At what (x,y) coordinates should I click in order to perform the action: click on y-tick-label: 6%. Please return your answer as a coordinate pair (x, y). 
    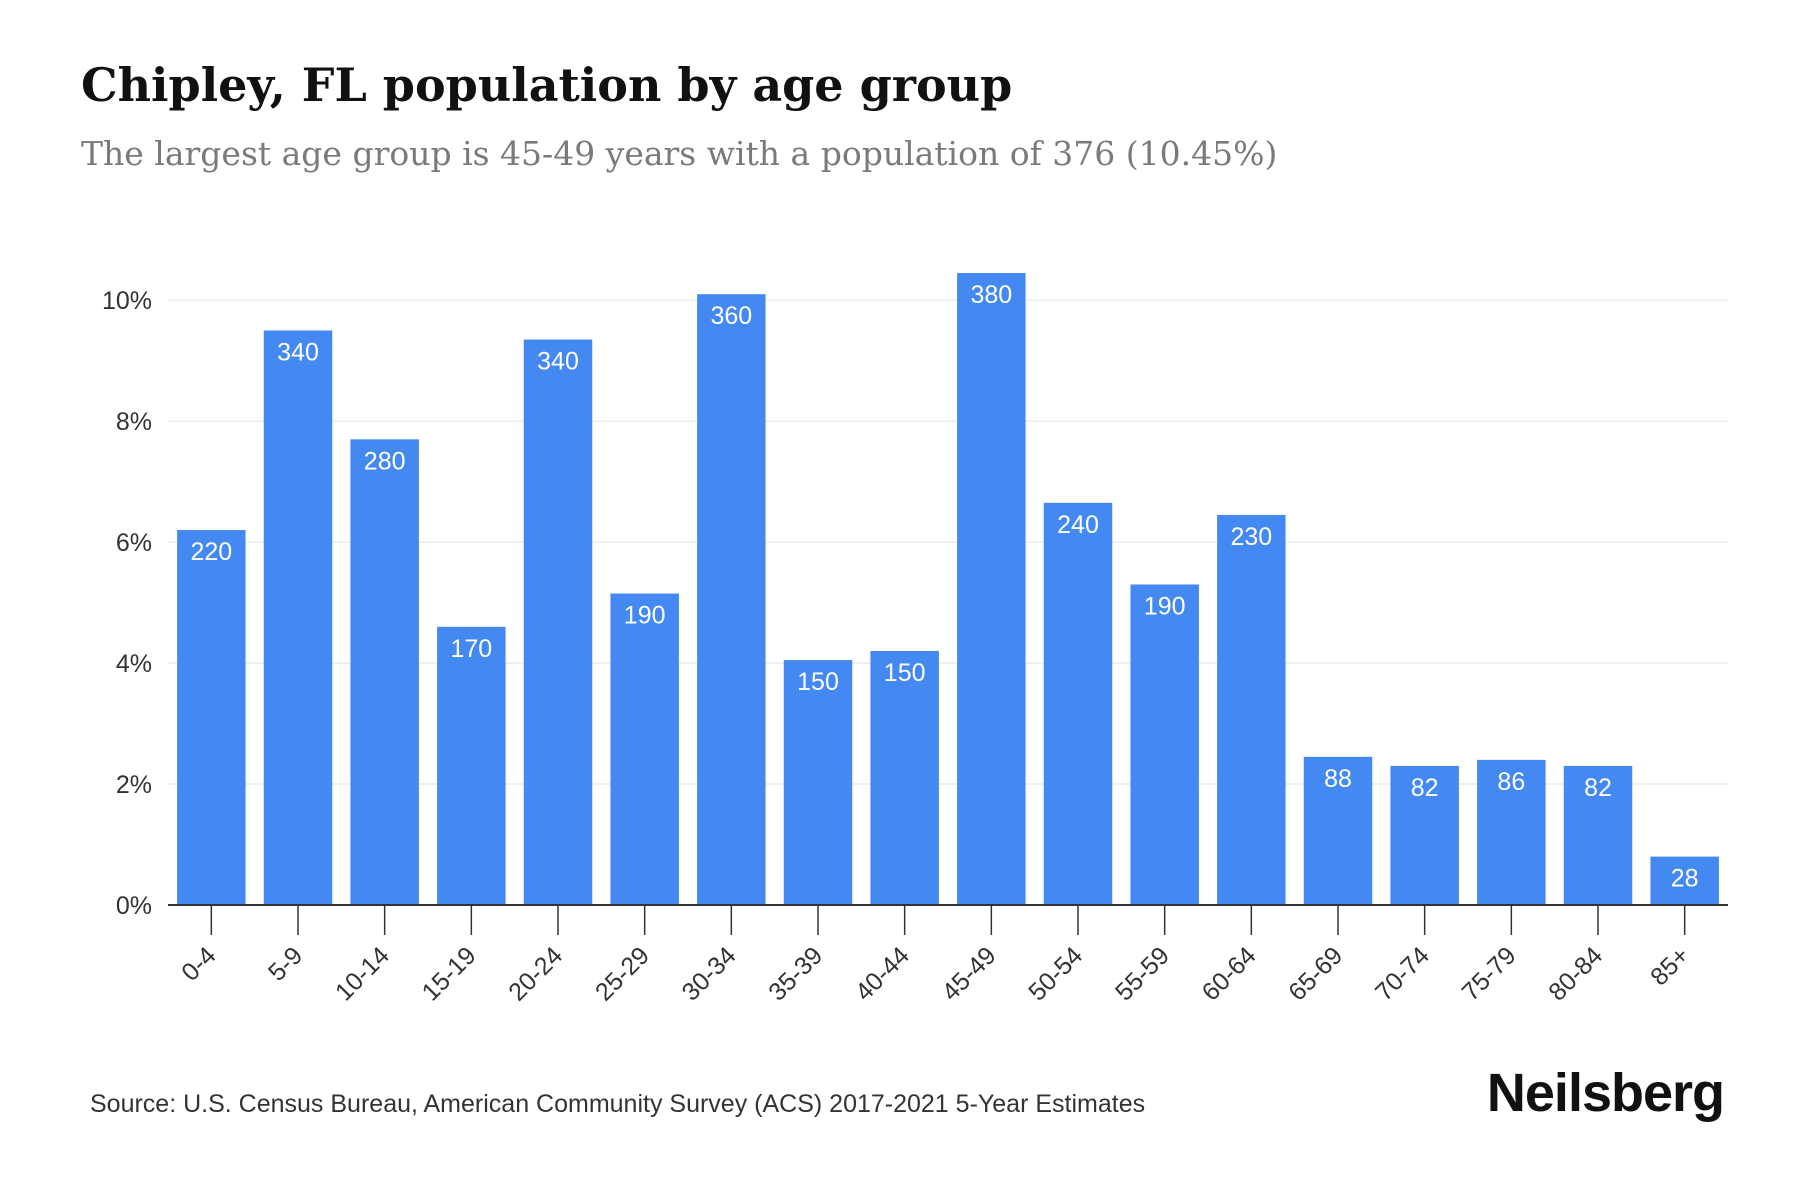
    Looking at the image, I should click on (134, 543).